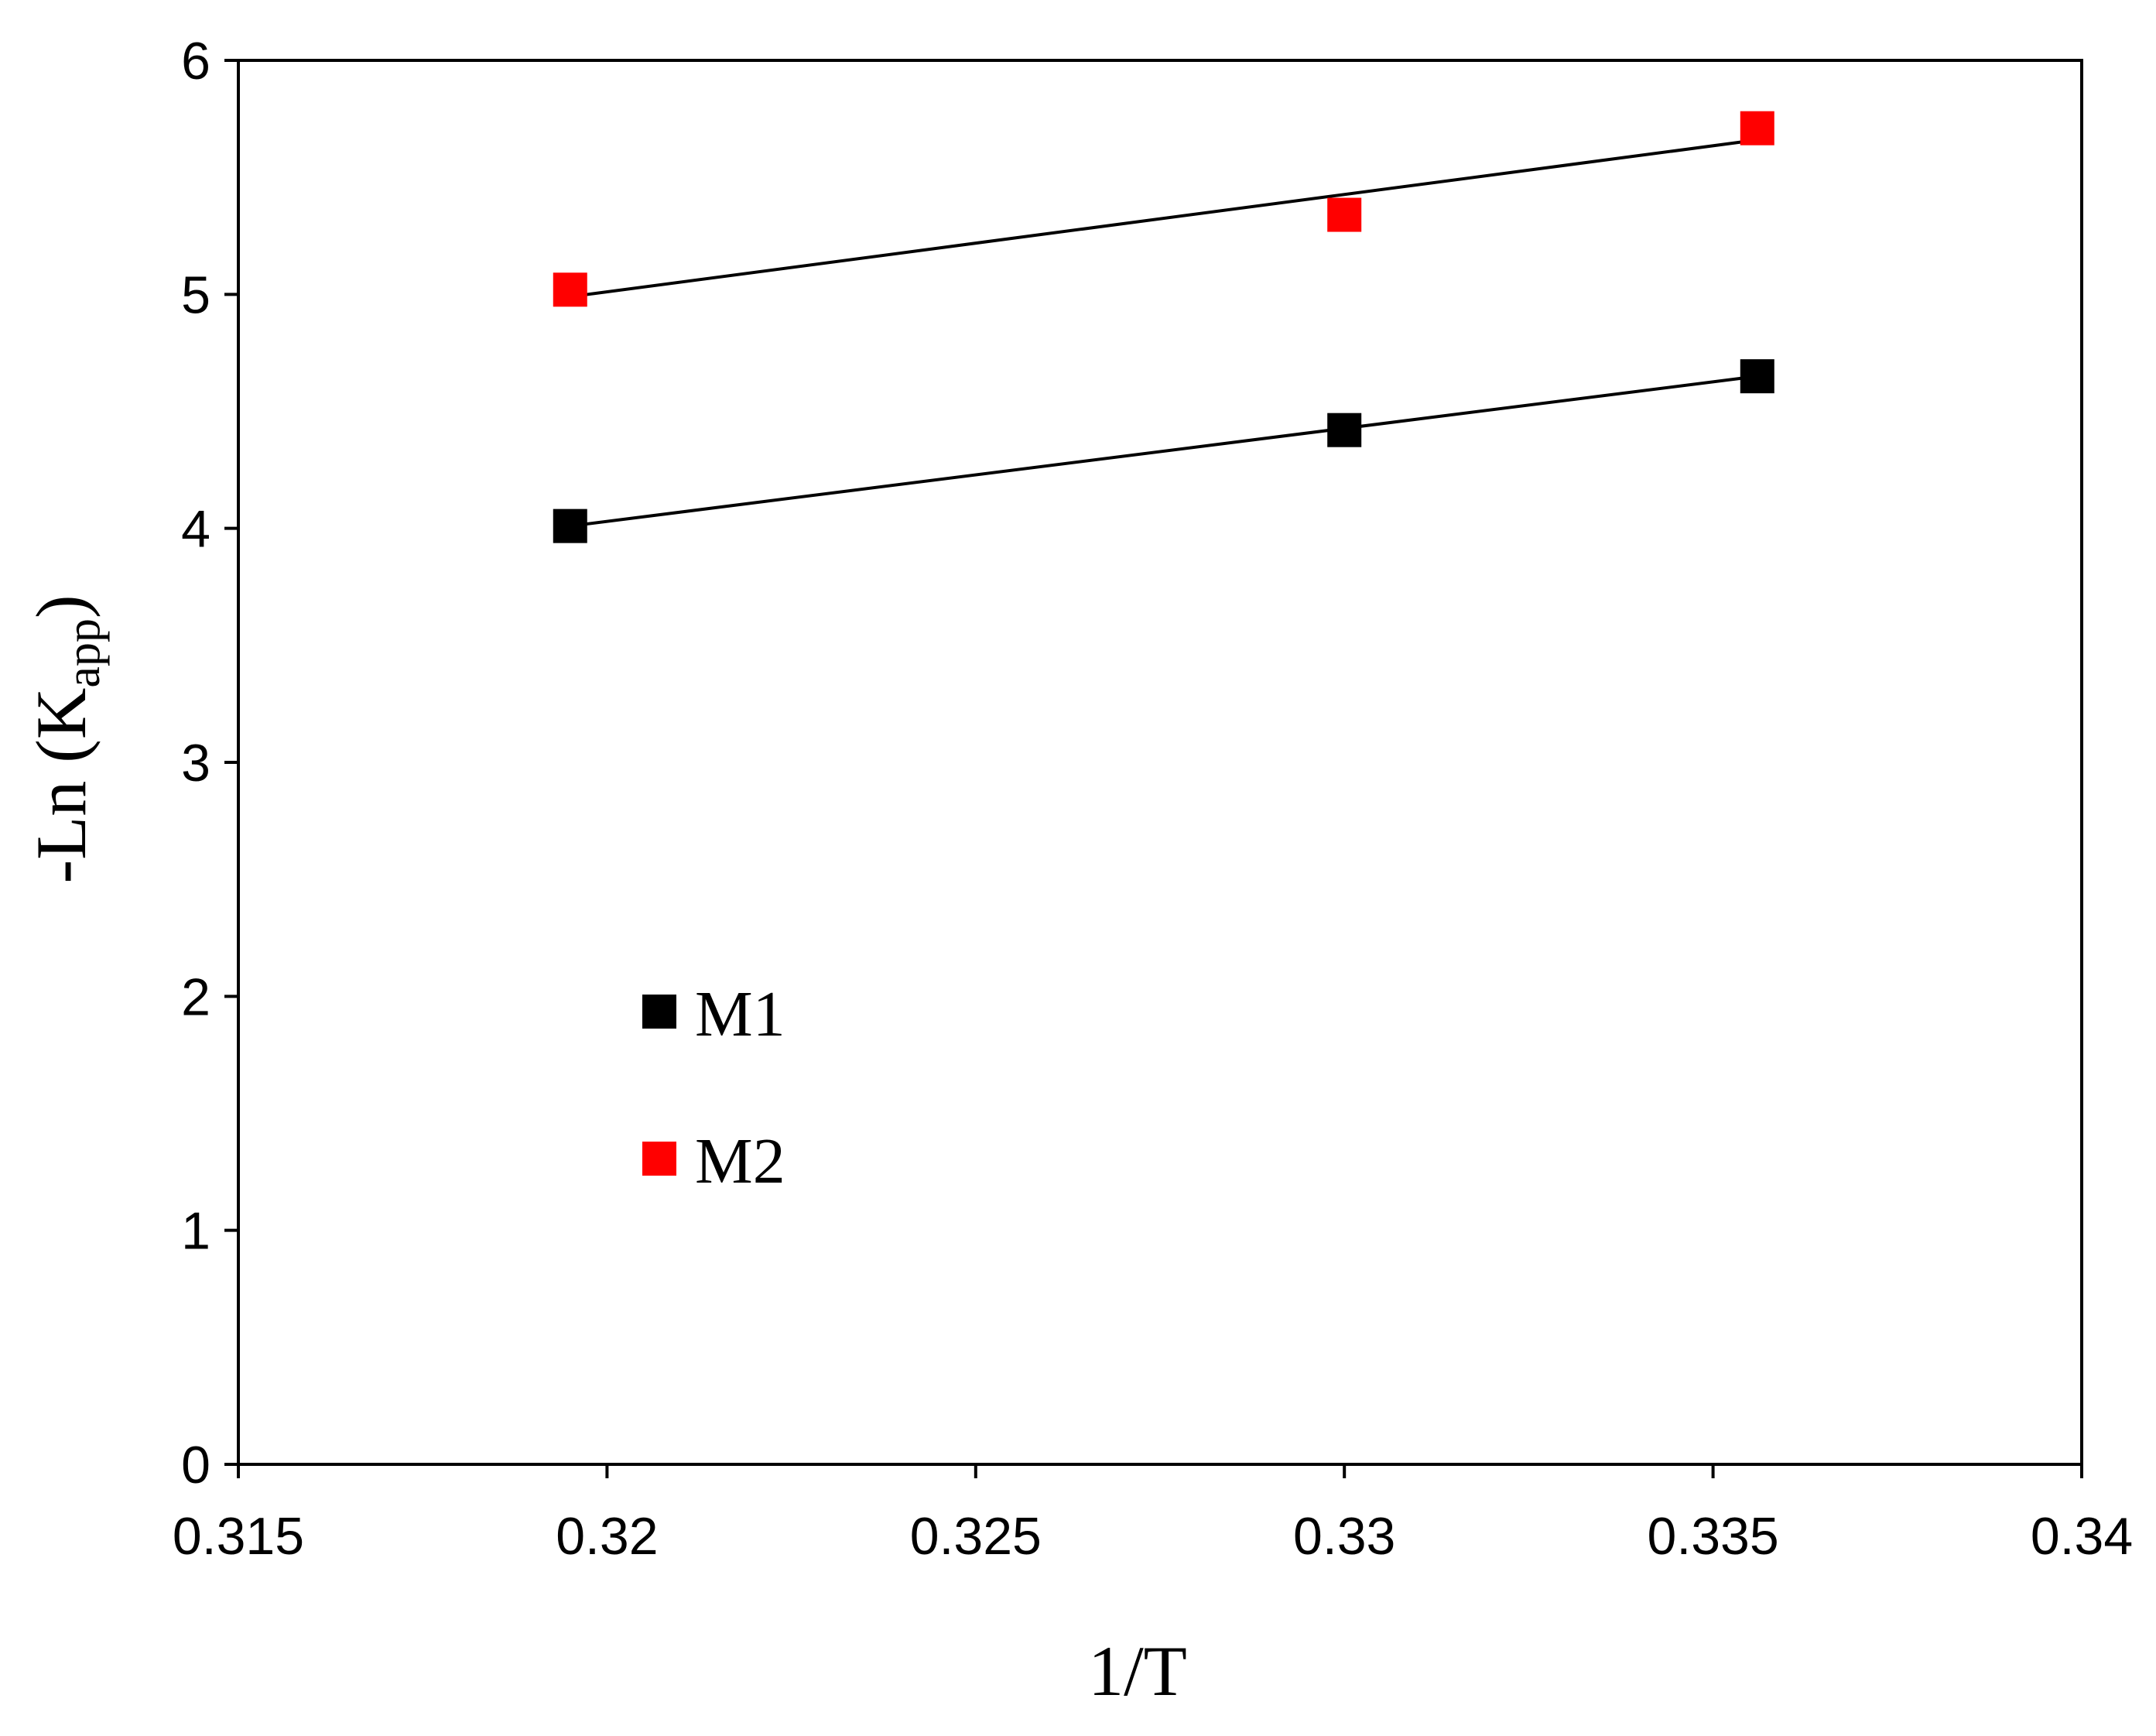  Describe the element at coordinates (1164, 451) in the screenshot. I see `trendline-m1` at that location.